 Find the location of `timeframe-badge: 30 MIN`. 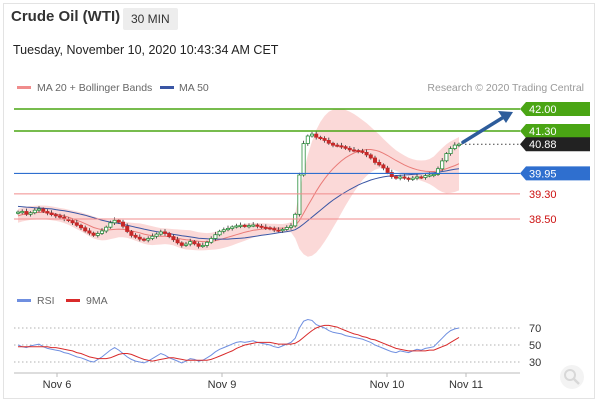

timeframe-badge: 30 MIN is located at coordinates (150, 19).